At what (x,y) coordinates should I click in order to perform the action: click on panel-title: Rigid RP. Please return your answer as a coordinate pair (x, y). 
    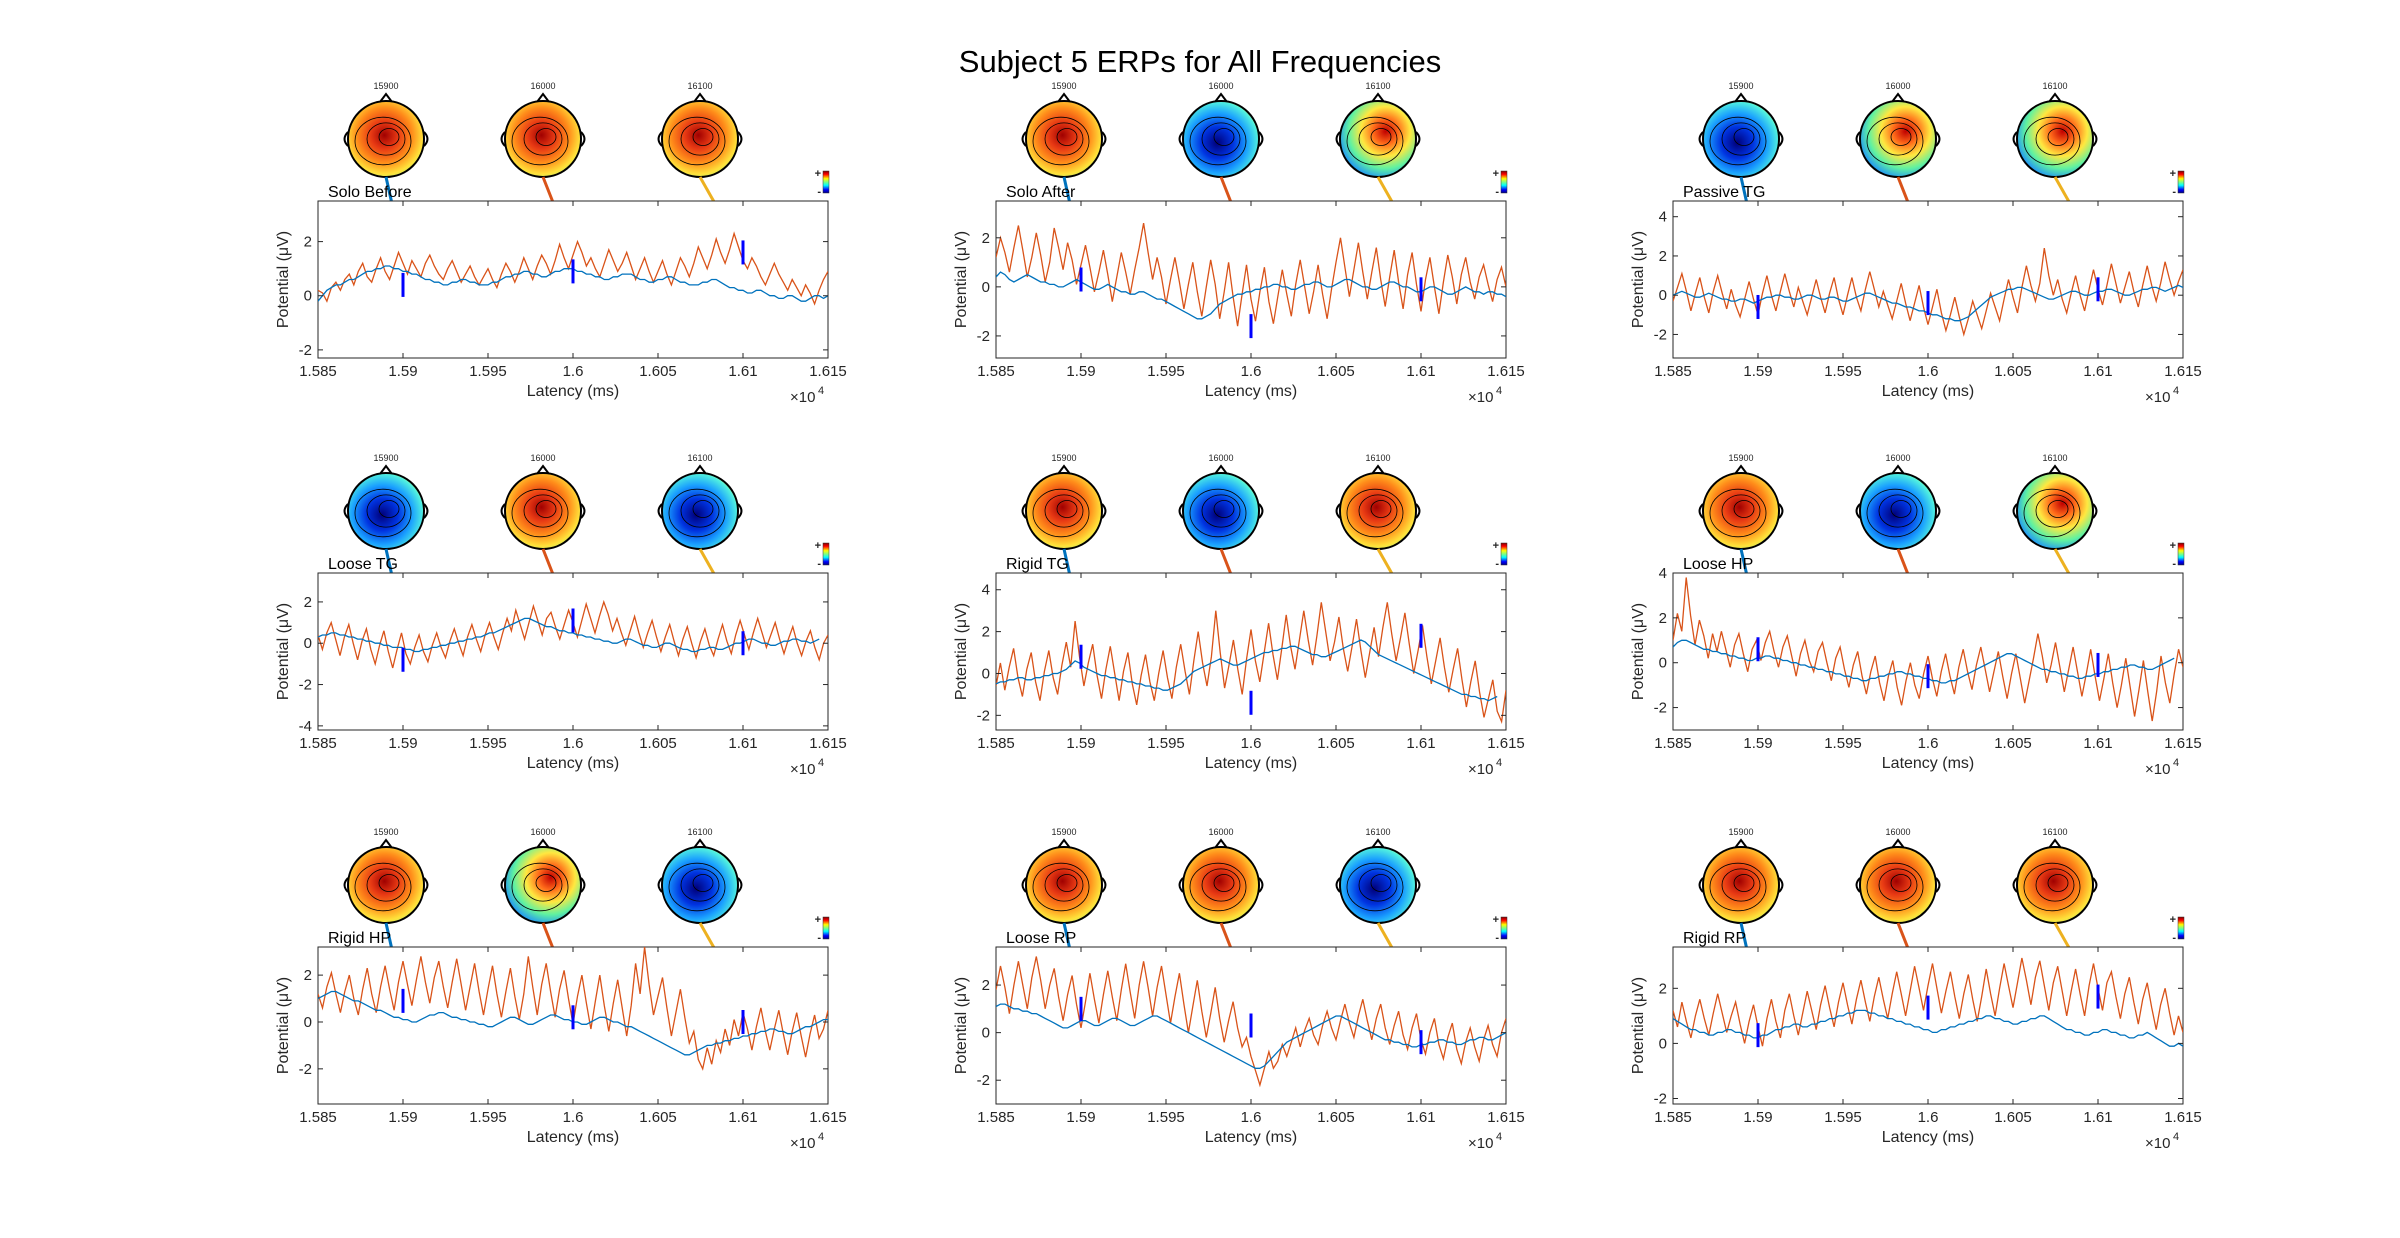
    Looking at the image, I should click on (1714, 938).